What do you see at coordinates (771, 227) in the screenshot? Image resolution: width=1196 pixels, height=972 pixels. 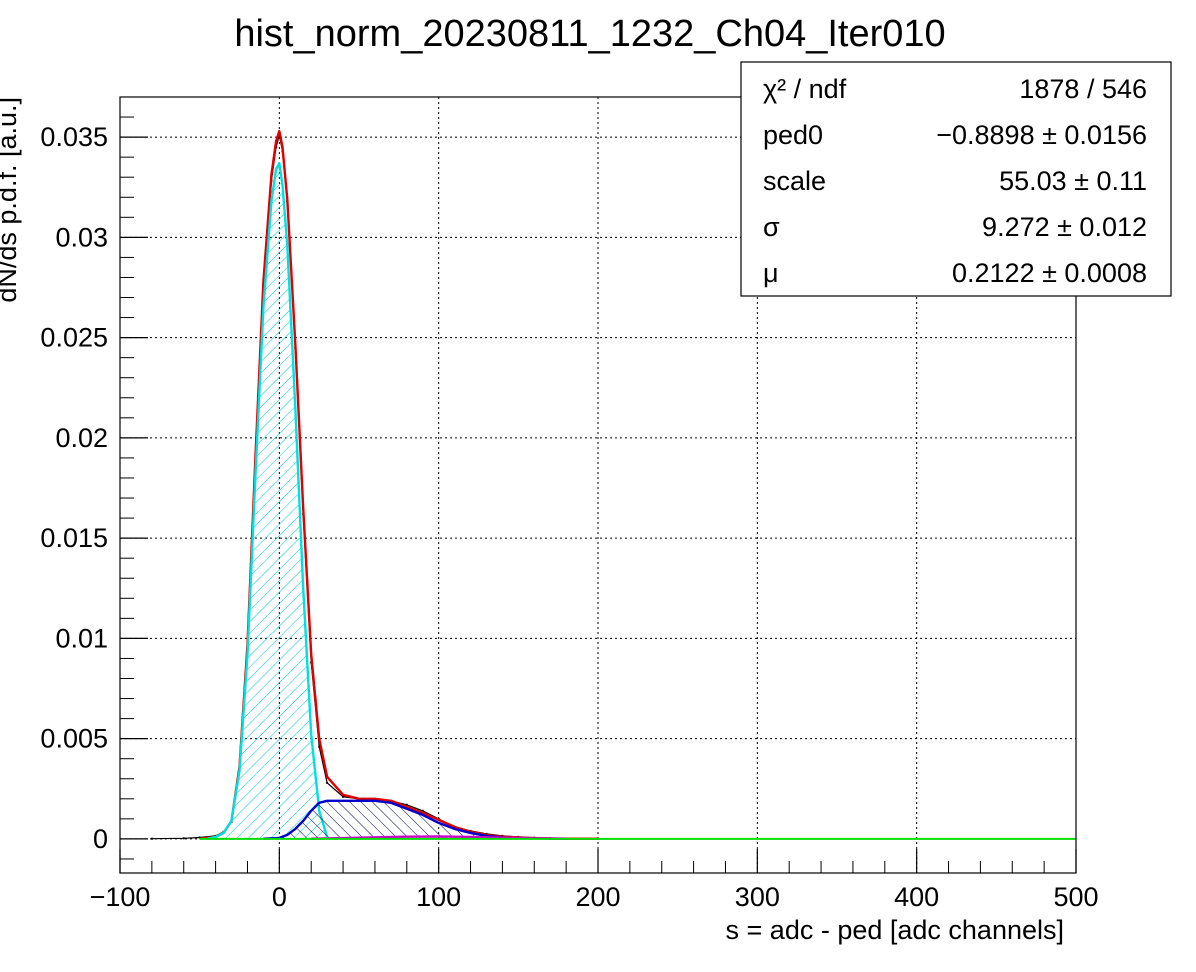 I see `stats-label: σ` at bounding box center [771, 227].